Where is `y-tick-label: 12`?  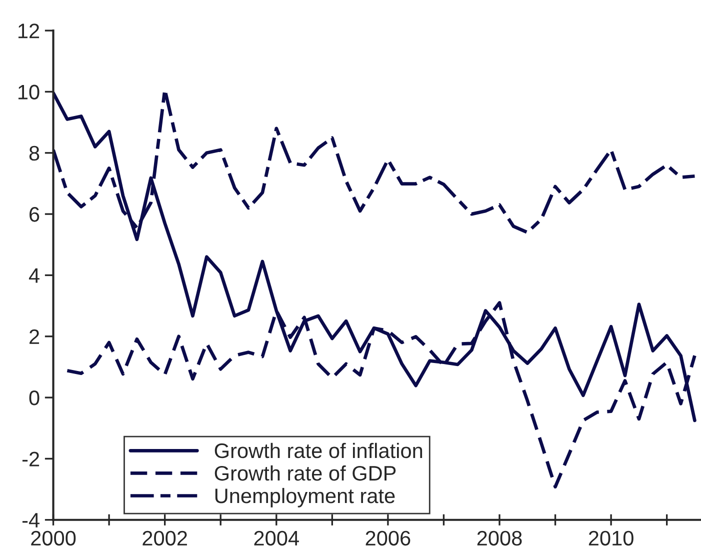 y-tick-label: 12 is located at coordinates (29, 31).